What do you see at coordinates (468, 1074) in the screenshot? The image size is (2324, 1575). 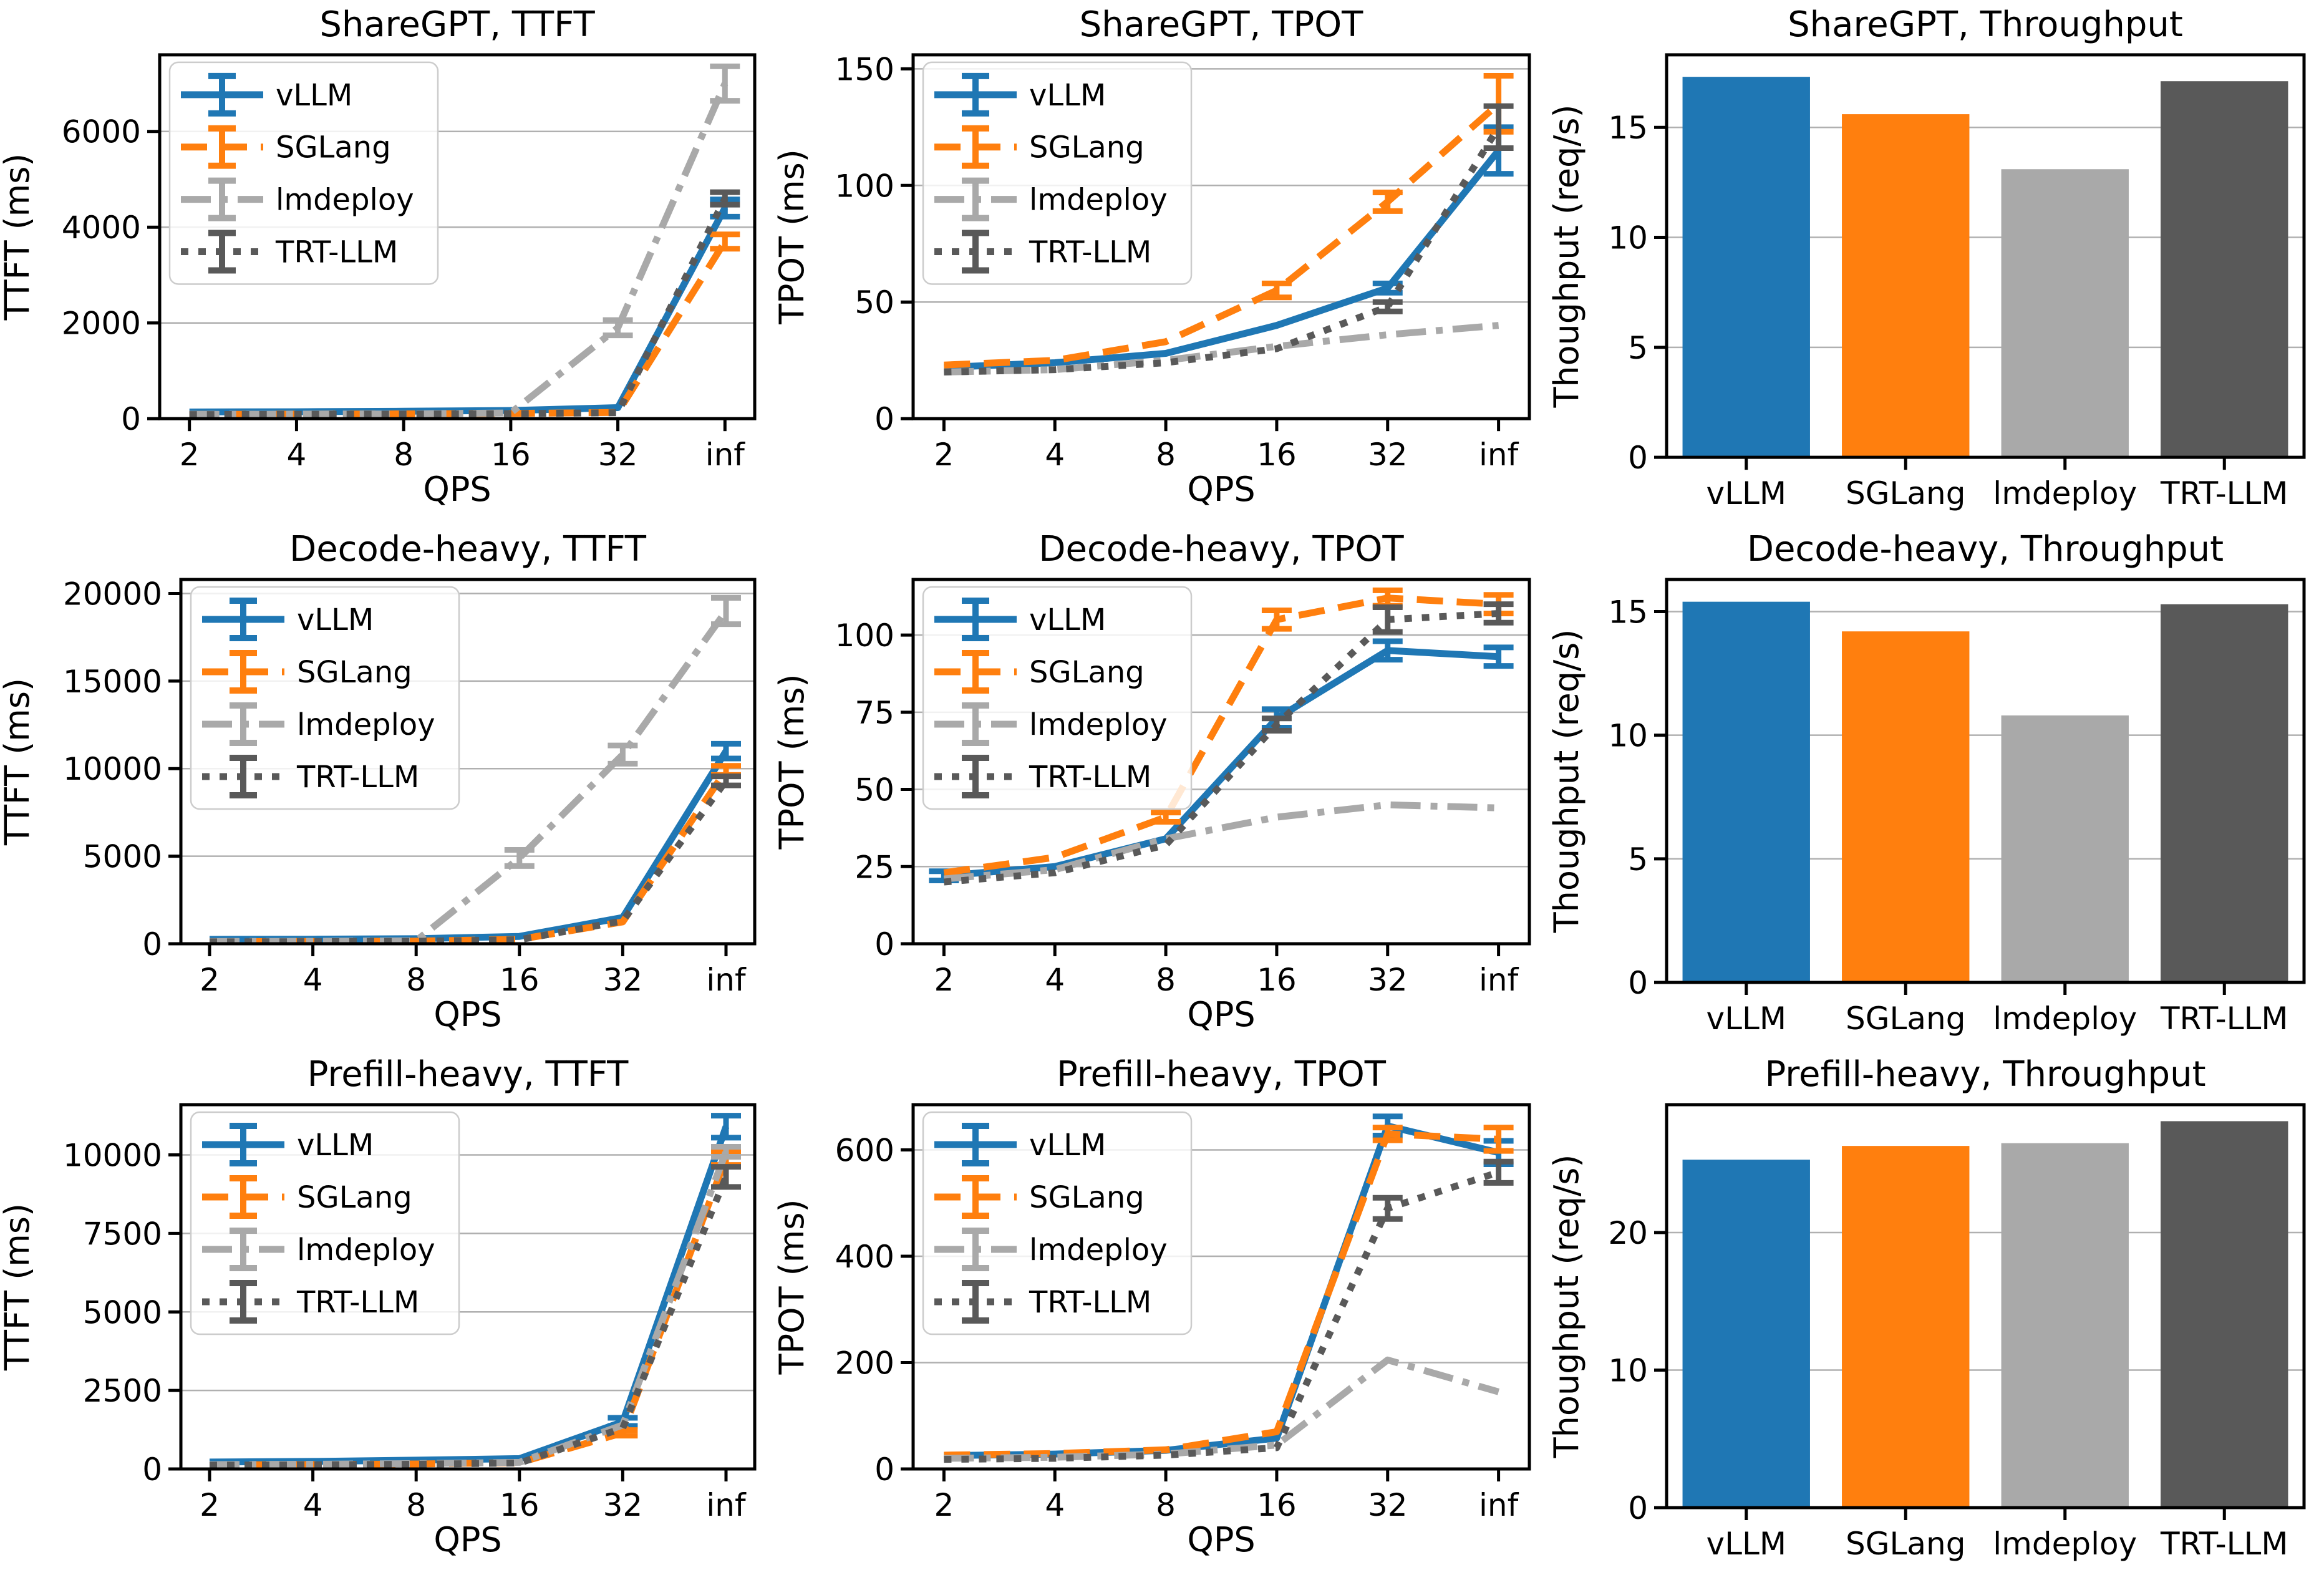 I see `chart-title: Prefill-heavy, TTFT` at bounding box center [468, 1074].